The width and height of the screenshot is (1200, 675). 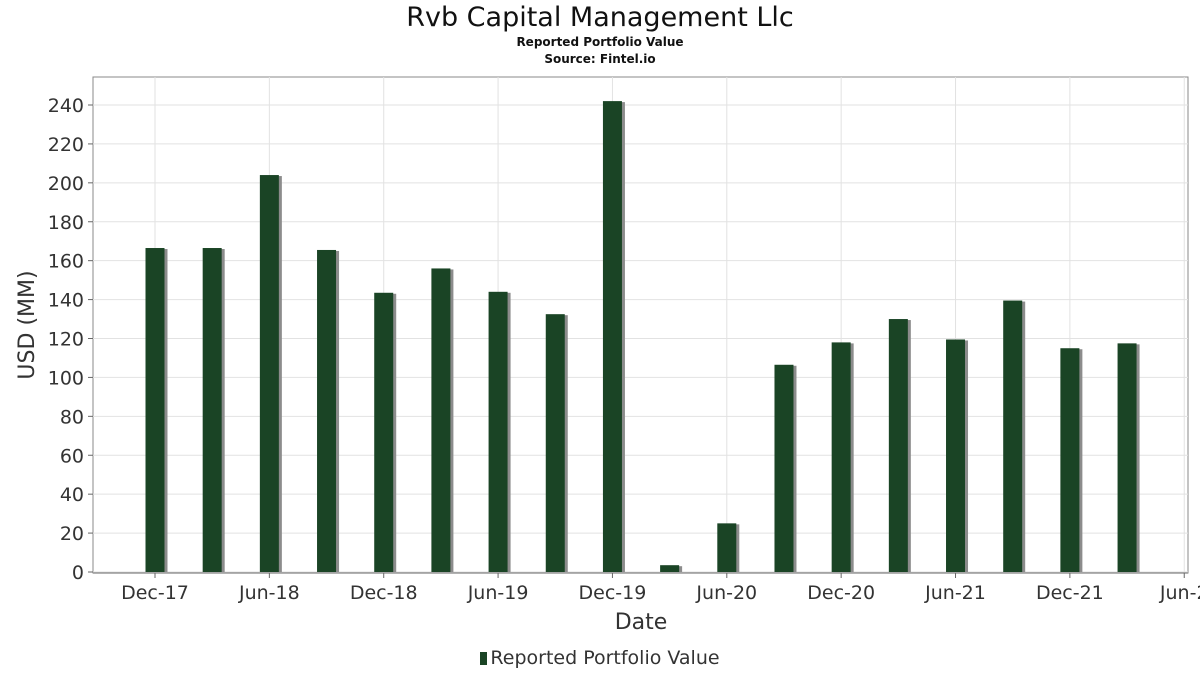 What do you see at coordinates (600, 59) in the screenshot?
I see `chart-source: Source: Fintel.io` at bounding box center [600, 59].